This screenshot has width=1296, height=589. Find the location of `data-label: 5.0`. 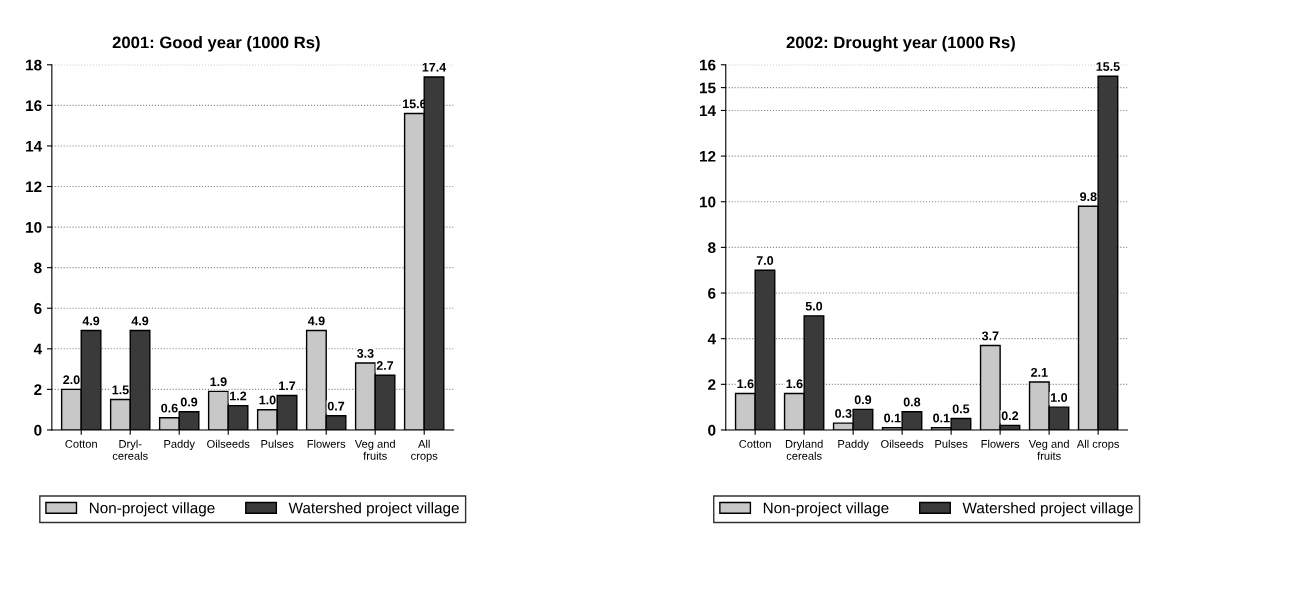

data-label: 5.0 is located at coordinates (814, 306).